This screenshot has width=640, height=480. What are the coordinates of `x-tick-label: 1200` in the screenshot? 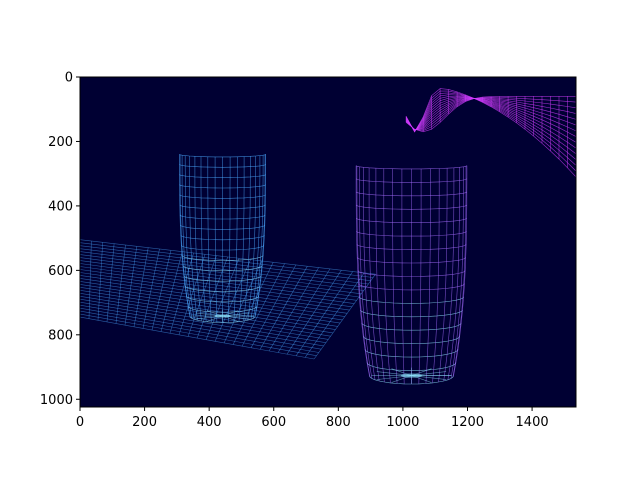 It's located at (467, 422).